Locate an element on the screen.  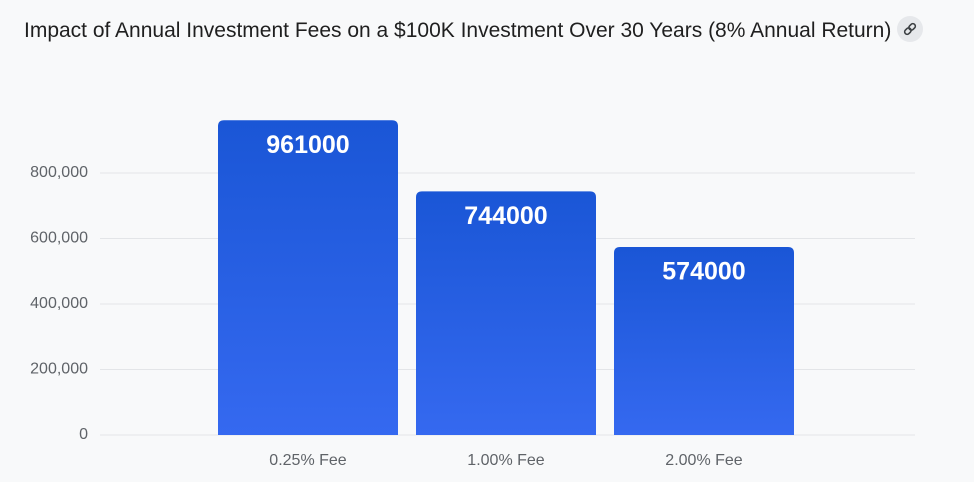
y-tick-label: 600,000 is located at coordinates (59, 238).